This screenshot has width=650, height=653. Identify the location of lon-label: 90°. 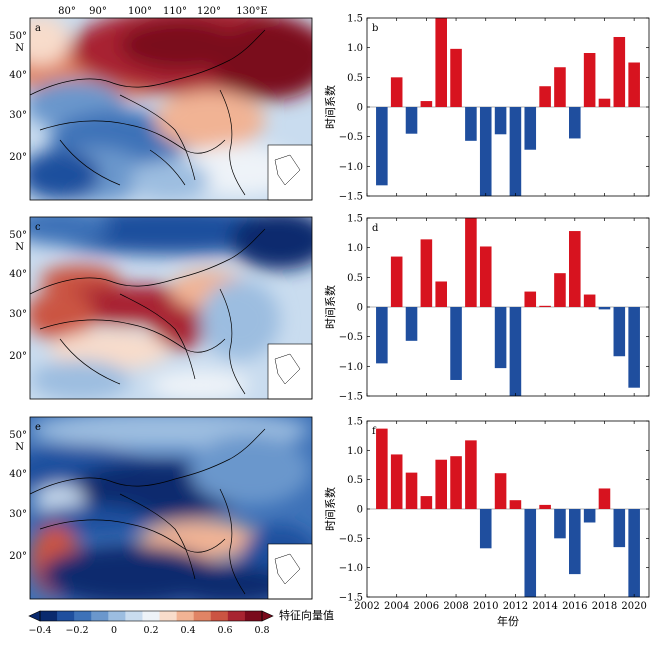
(98, 11).